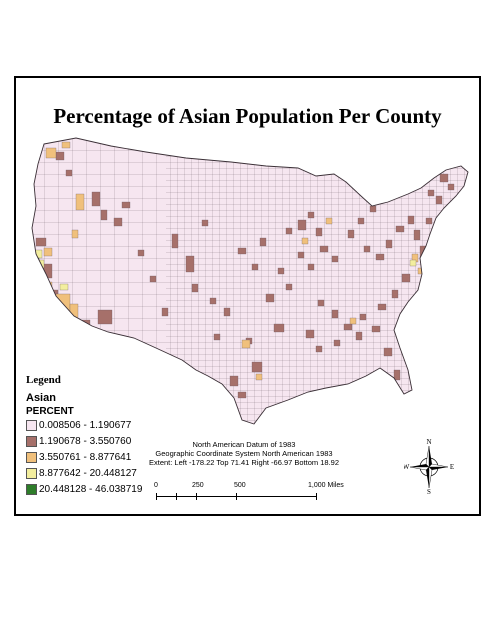 This screenshot has width=495, height=640. I want to click on compass-w: W, so click(407, 467).